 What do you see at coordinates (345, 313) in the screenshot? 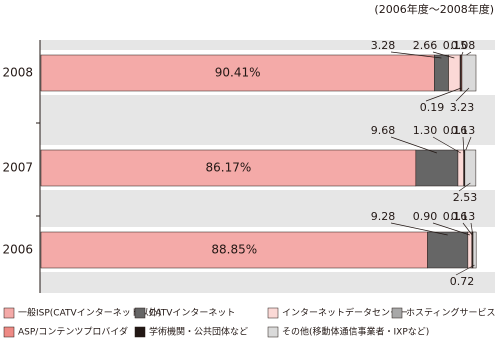
I see `legend-label: インターネットデータセンター` at bounding box center [345, 313].